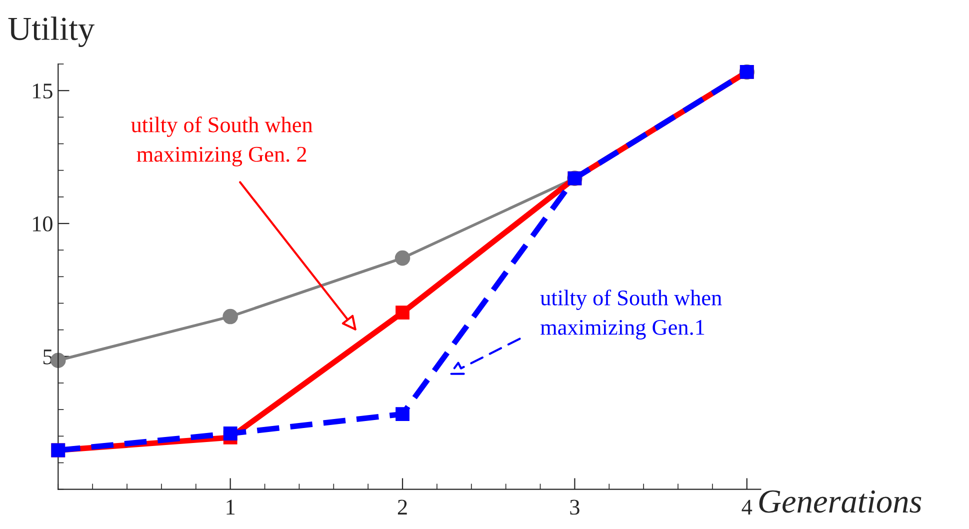  Describe the element at coordinates (575, 507) in the screenshot. I see `x-tick-label: 3` at that location.